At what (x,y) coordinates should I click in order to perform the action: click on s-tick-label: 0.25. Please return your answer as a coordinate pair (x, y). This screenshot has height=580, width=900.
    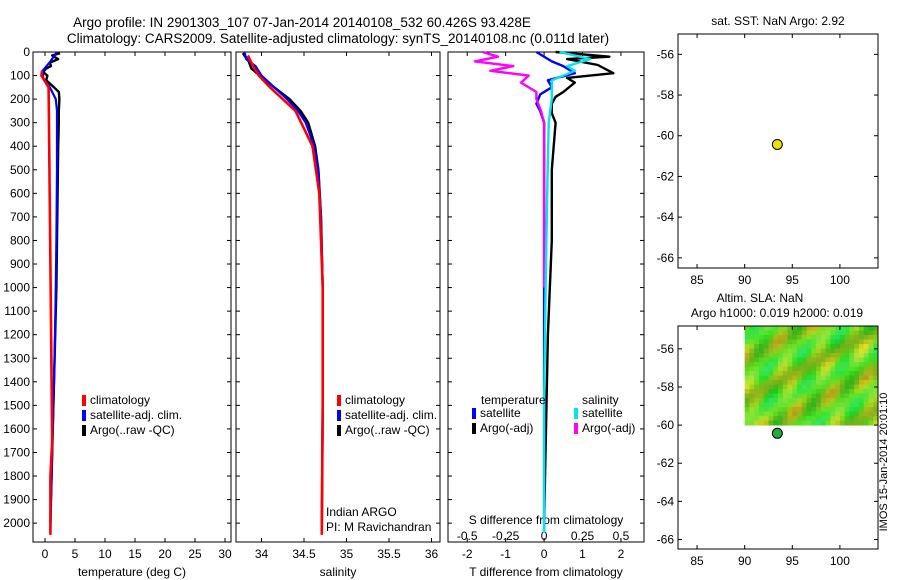
    Looking at the image, I should click on (583, 536).